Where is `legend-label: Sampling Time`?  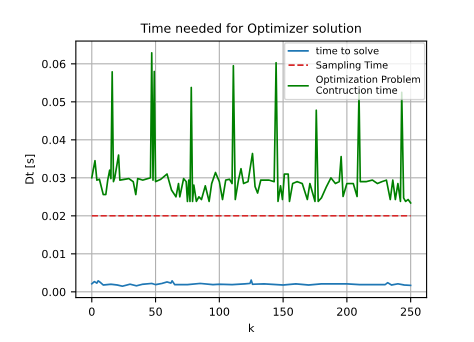
legend-label: Sampling Time is located at coordinates (352, 66).